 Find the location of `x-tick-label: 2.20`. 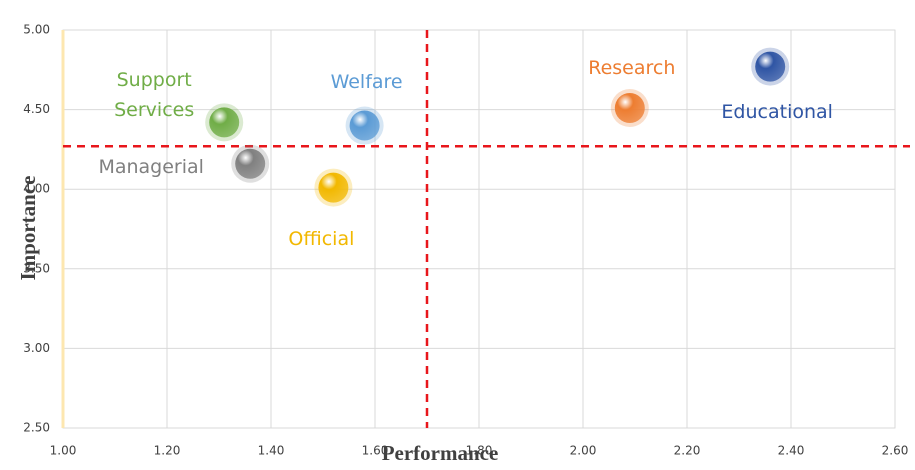

x-tick-label: 2.20 is located at coordinates (687, 451).